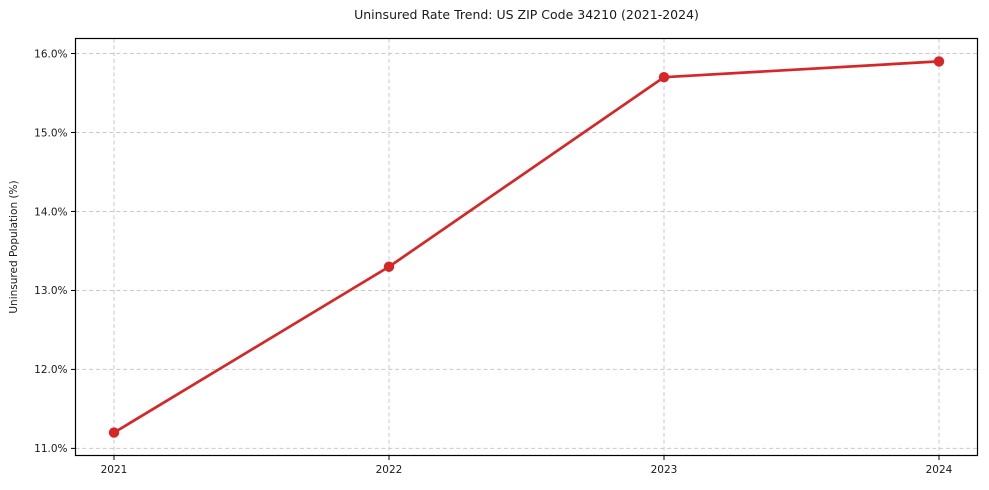 The image size is (989, 490). What do you see at coordinates (664, 470) in the screenshot?
I see `x-tick-label: 2023` at bounding box center [664, 470].